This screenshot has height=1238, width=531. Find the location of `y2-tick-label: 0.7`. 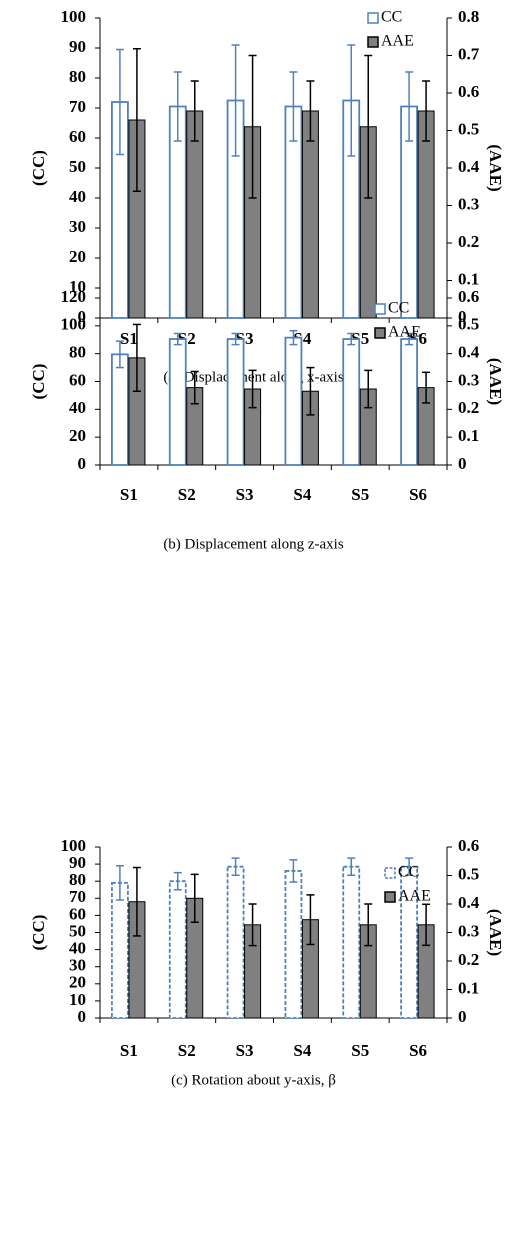

y2-tick-label: 0.7 is located at coordinates (469, 53).